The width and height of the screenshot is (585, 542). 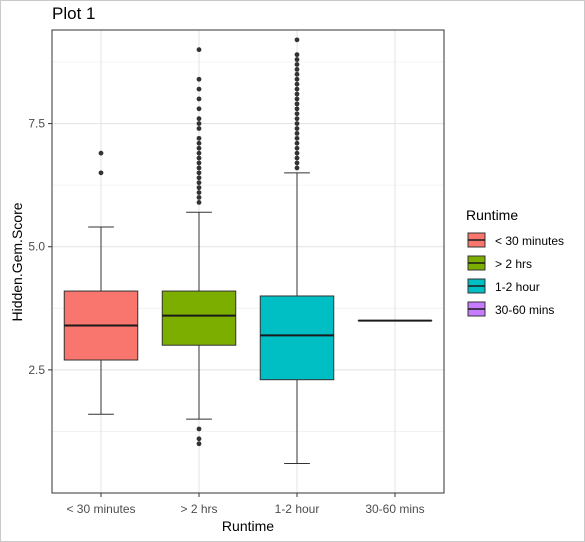 I want to click on legend-item: > 2 hrs, so click(x=499, y=263).